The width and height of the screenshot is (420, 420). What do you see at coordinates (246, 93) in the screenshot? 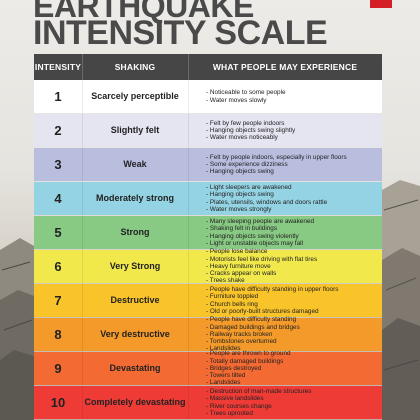
I see `experience-item: - Noticeable to some people` at bounding box center [246, 93].